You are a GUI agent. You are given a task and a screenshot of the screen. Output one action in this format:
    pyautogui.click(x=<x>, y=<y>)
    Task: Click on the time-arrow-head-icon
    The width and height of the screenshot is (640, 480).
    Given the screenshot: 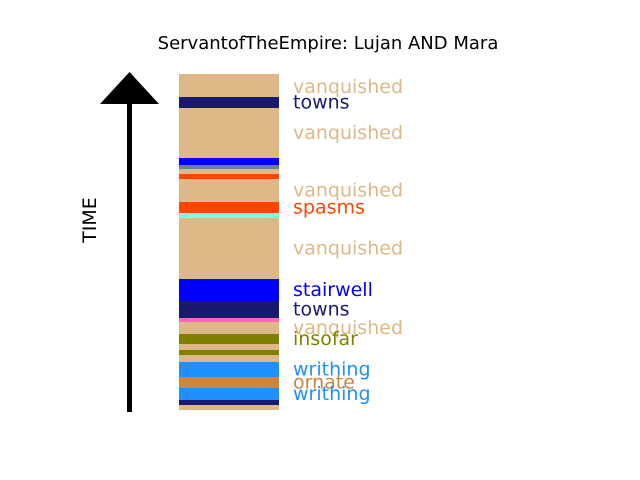 What is the action you would take?
    pyautogui.click(x=129, y=88)
    